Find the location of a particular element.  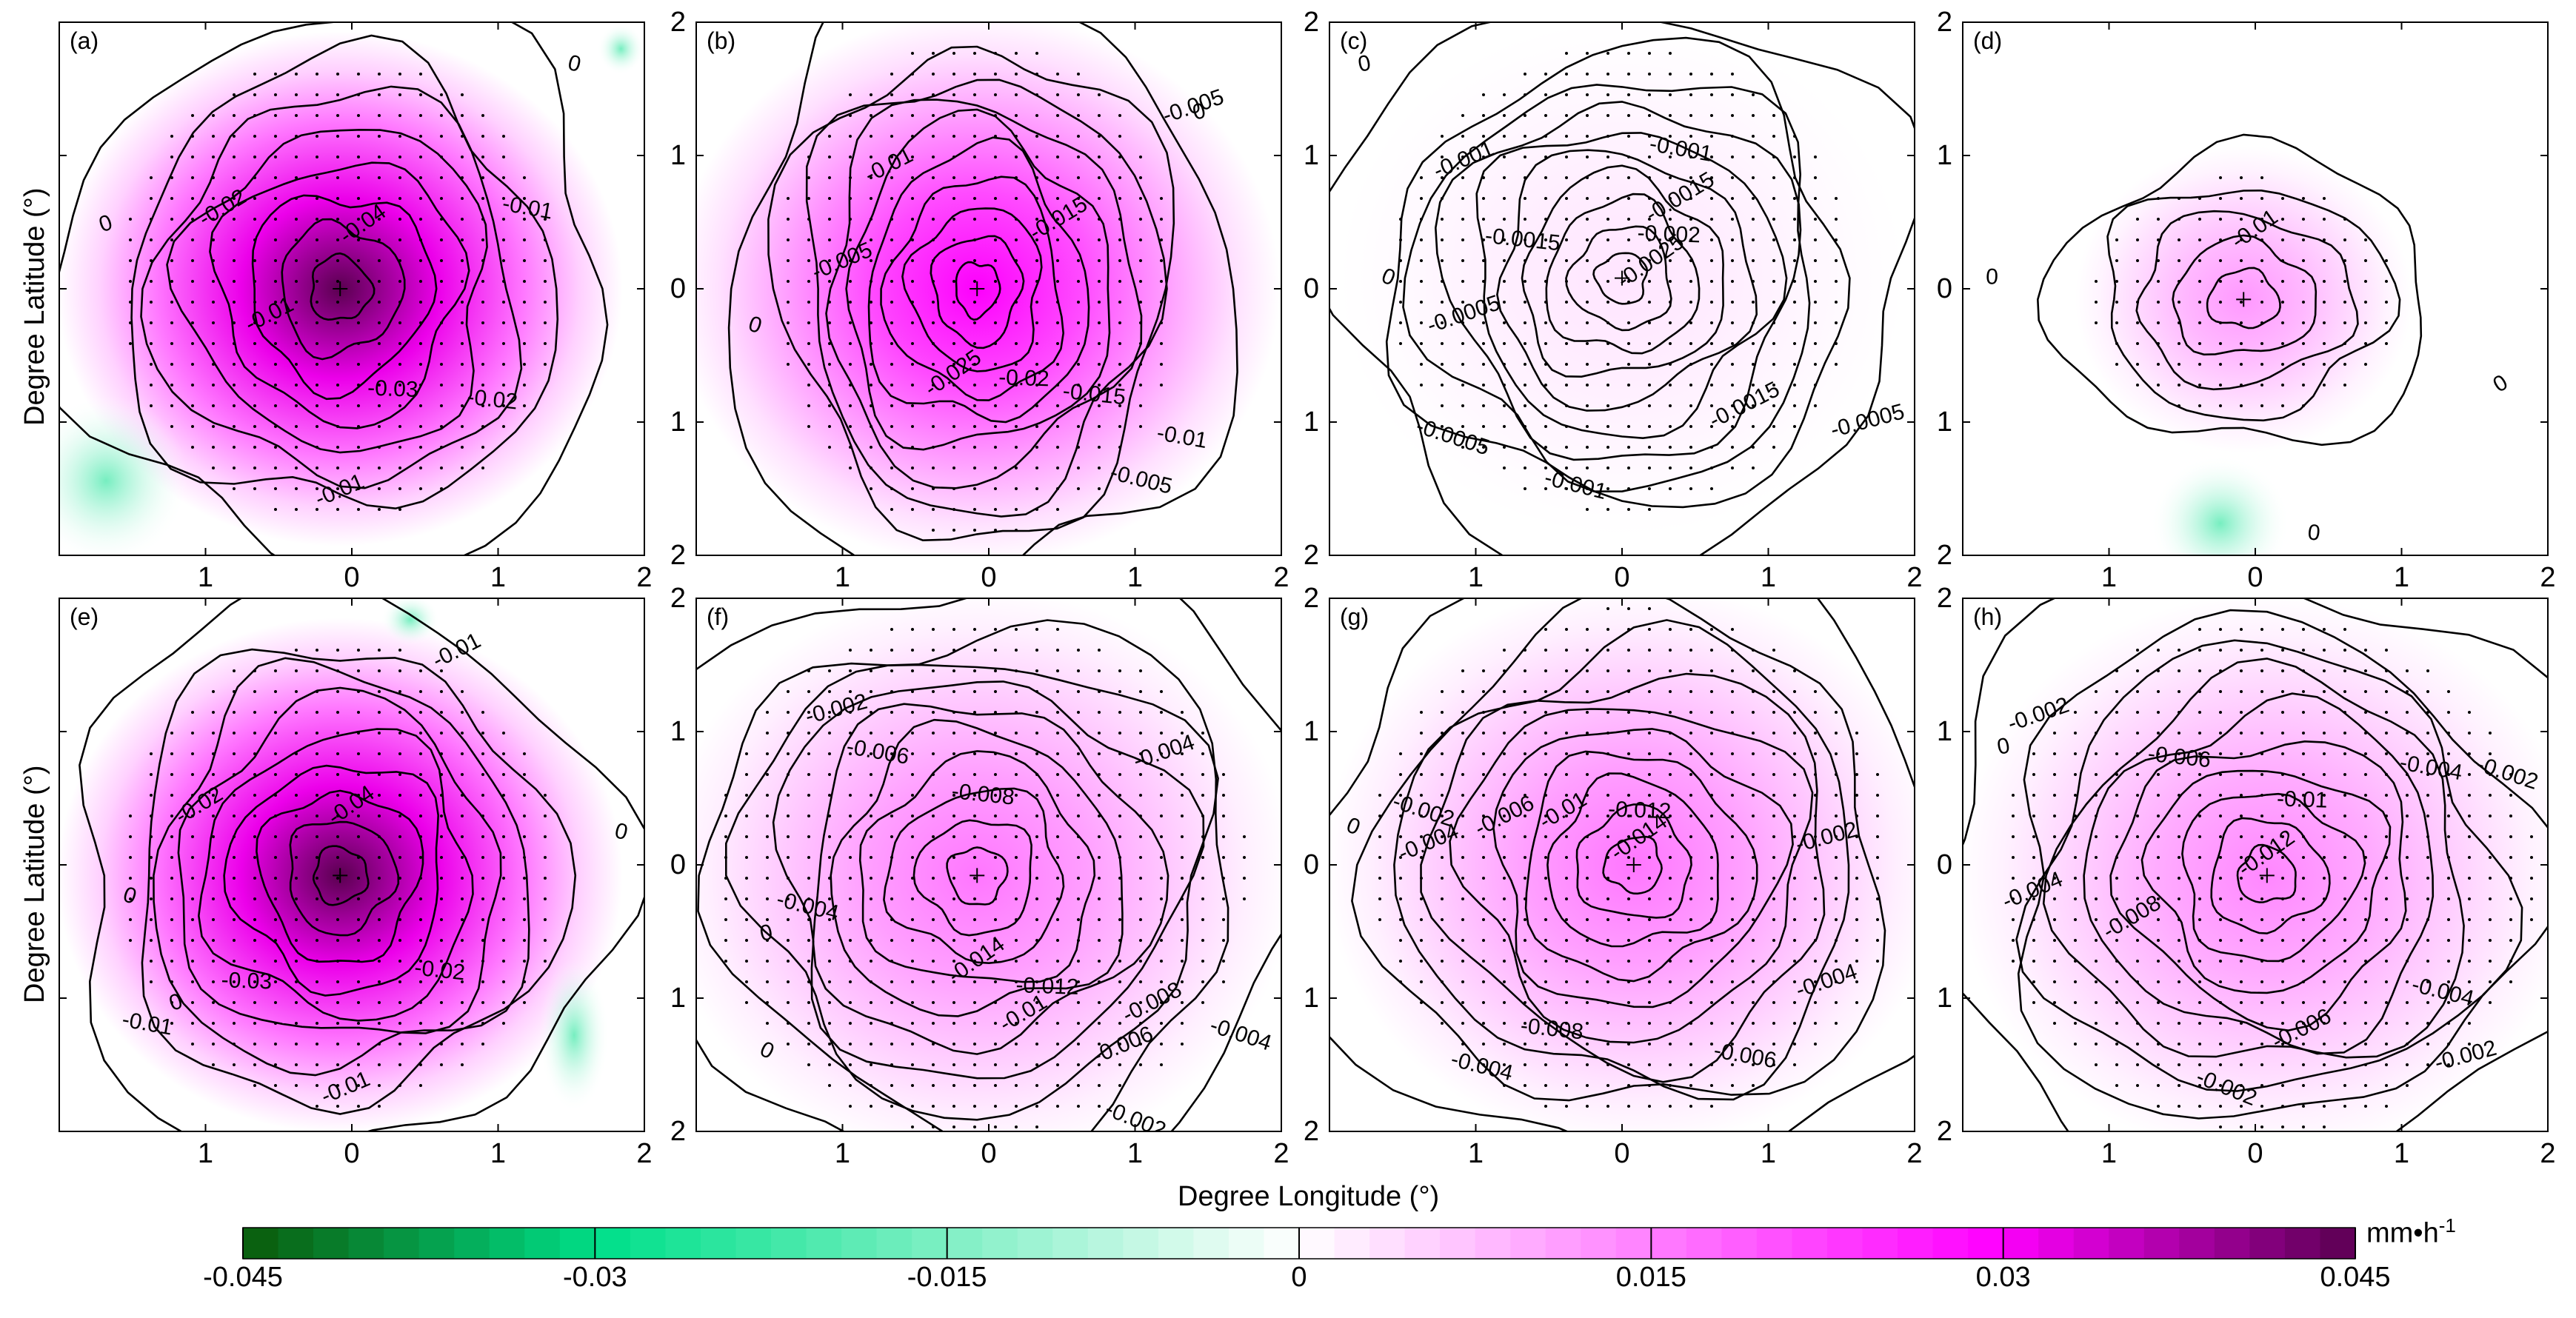

contour-label: -0.012 is located at coordinates (1047, 986).